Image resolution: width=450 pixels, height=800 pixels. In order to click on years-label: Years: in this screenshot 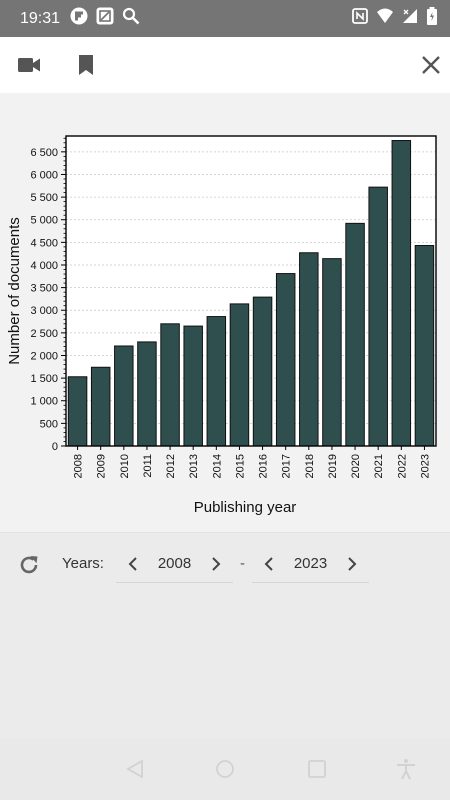, I will do `click(83, 563)`.